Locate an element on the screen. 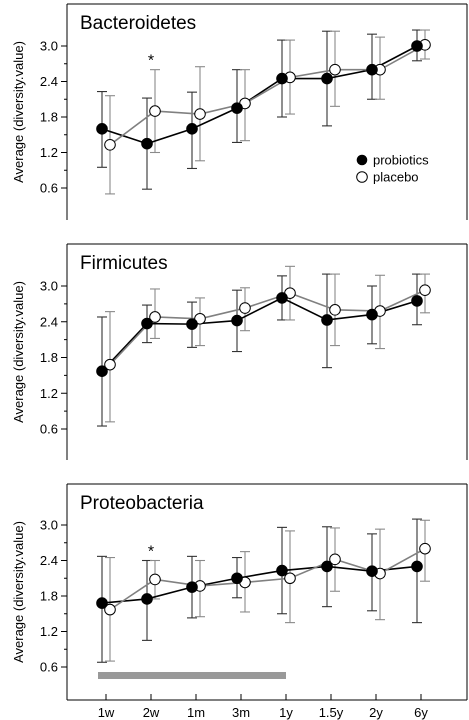 The height and width of the screenshot is (720, 469). treatment-period-bar is located at coordinates (192, 675).